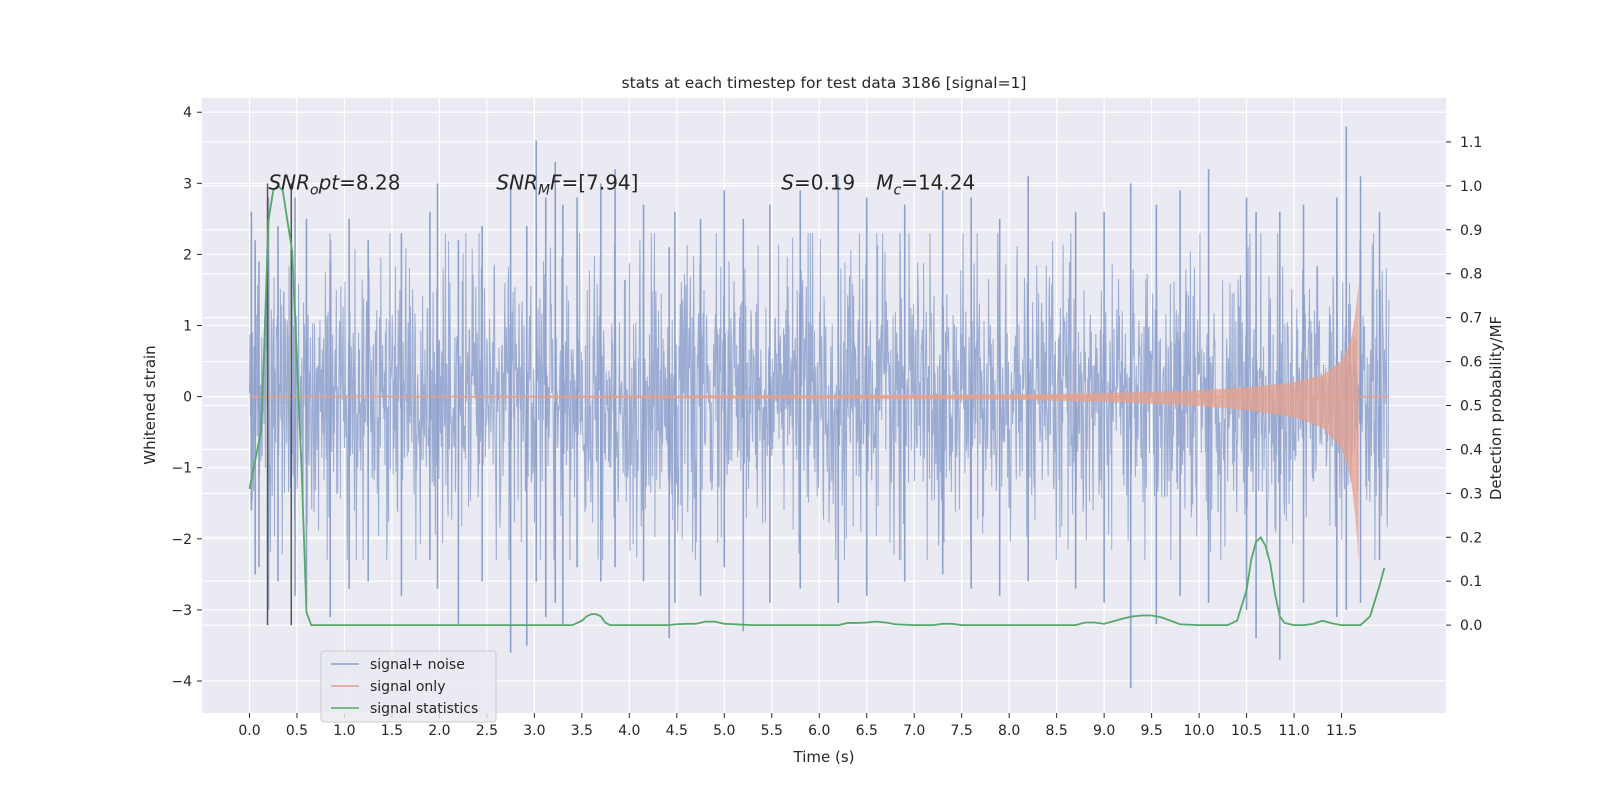 The height and width of the screenshot is (800, 1600). What do you see at coordinates (1471, 538) in the screenshot?
I see `y2-tick-label: 0.2` at bounding box center [1471, 538].